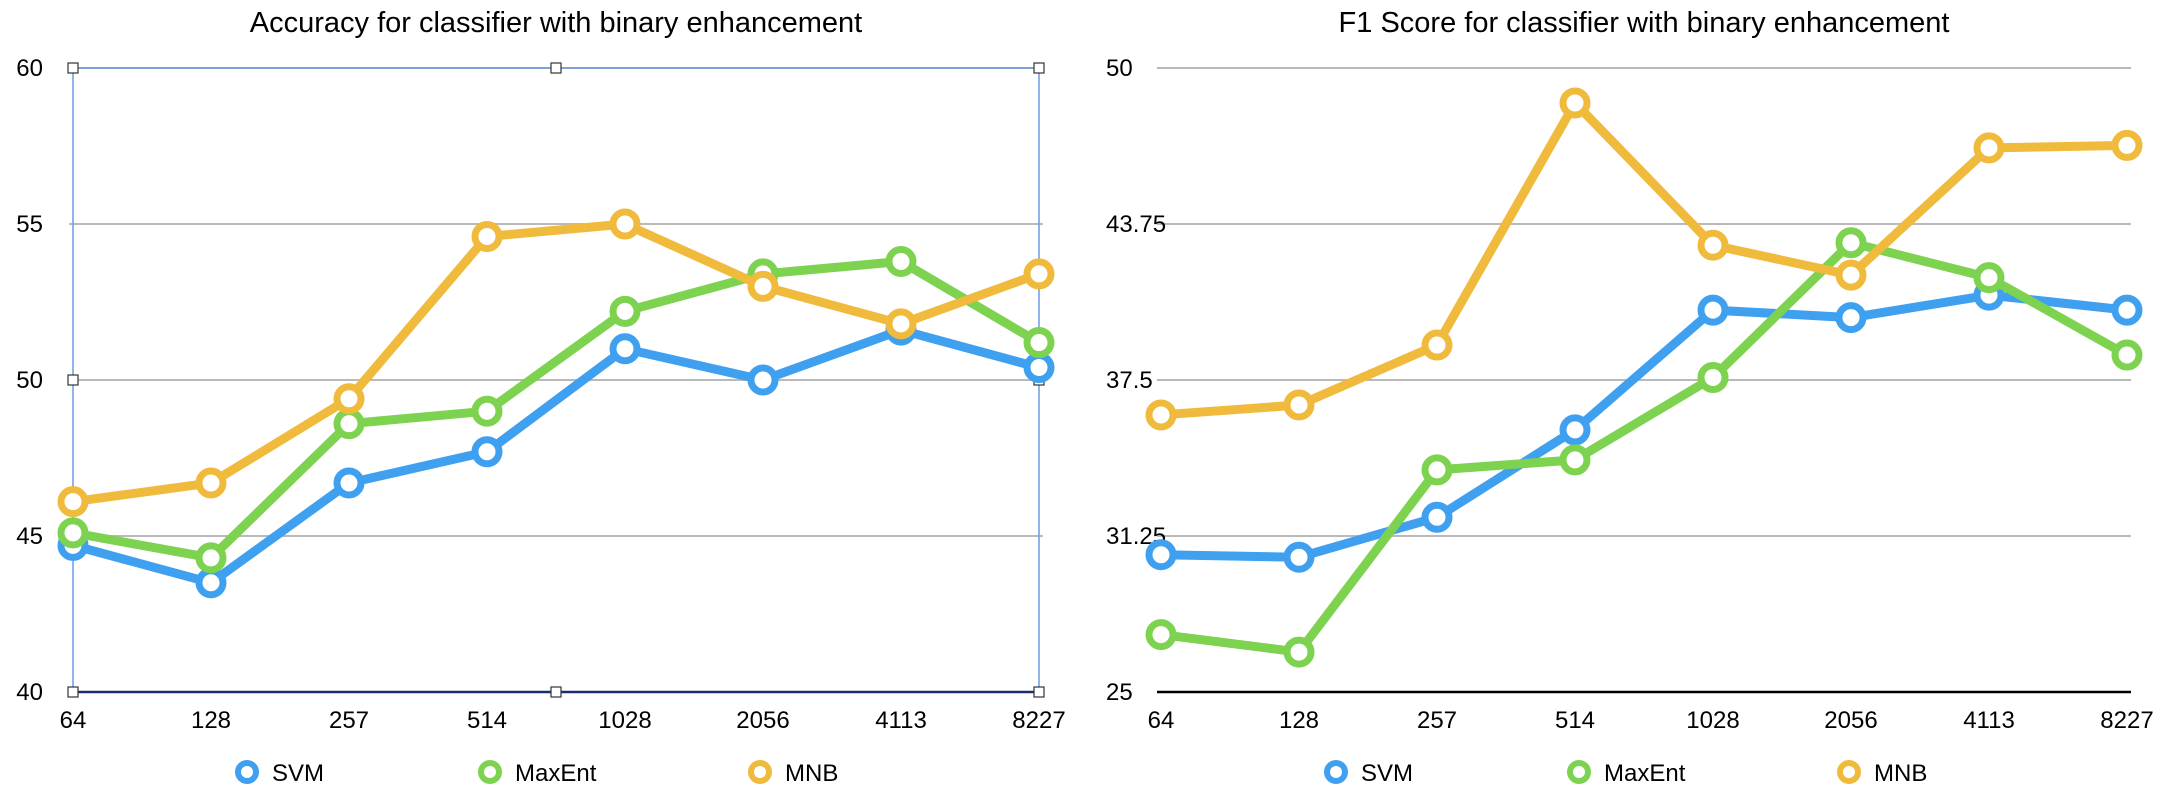 This screenshot has height=794, width=2166. What do you see at coordinates (29, 68) in the screenshot?
I see `y-tick-label: 60` at bounding box center [29, 68].